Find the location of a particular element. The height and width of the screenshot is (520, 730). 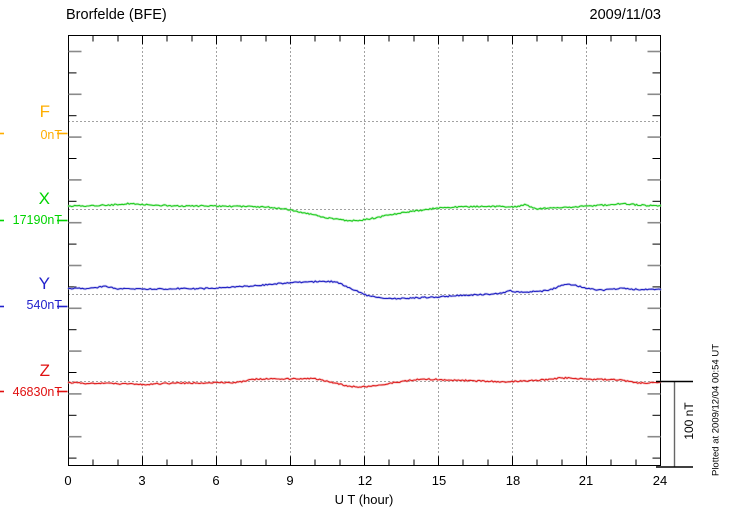

x-tick-label: 24 is located at coordinates (660, 480).